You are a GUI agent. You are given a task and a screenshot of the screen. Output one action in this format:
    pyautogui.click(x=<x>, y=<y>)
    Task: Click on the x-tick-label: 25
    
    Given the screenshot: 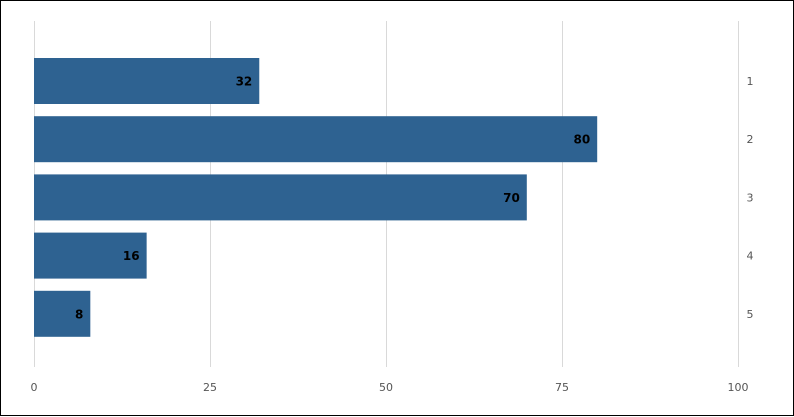 What is the action you would take?
    pyautogui.click(x=210, y=387)
    